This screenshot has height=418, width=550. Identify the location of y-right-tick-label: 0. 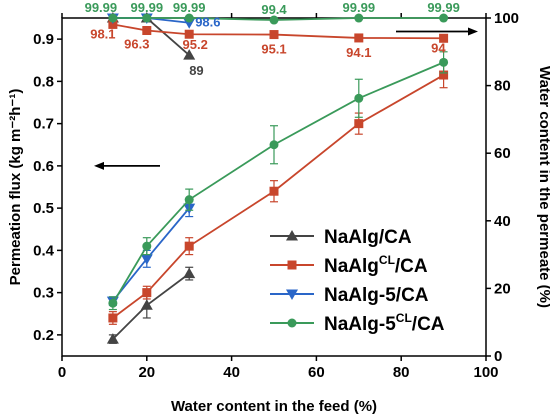
(498, 356).